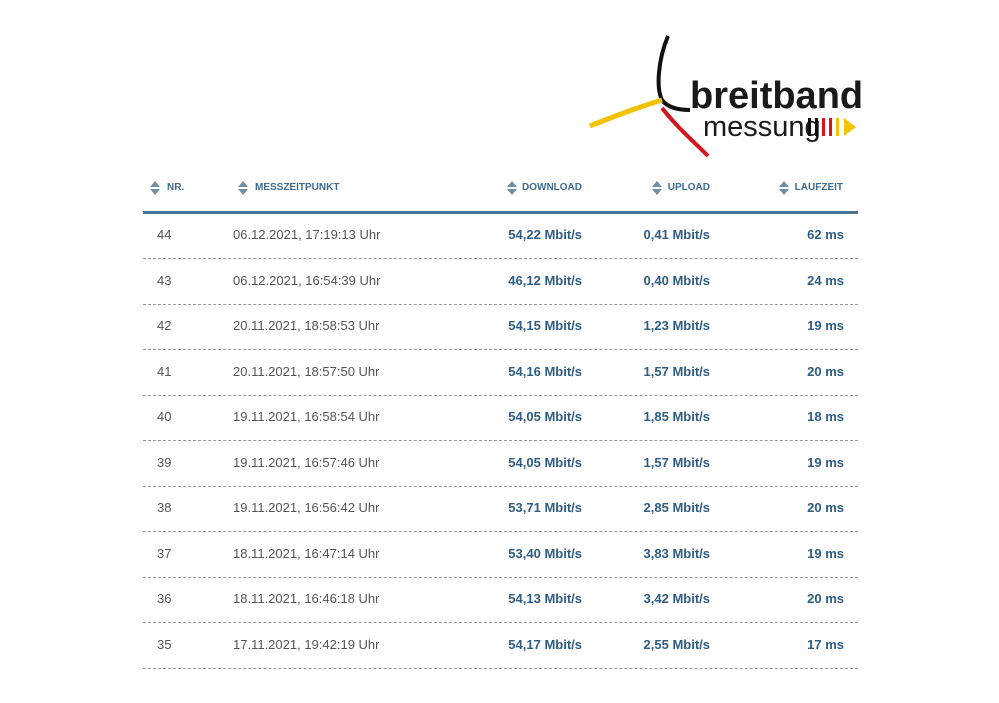 This screenshot has width=999, height=703. I want to click on timestamp: 20.11.2021, 18:57:50 Uhr, so click(306, 371).